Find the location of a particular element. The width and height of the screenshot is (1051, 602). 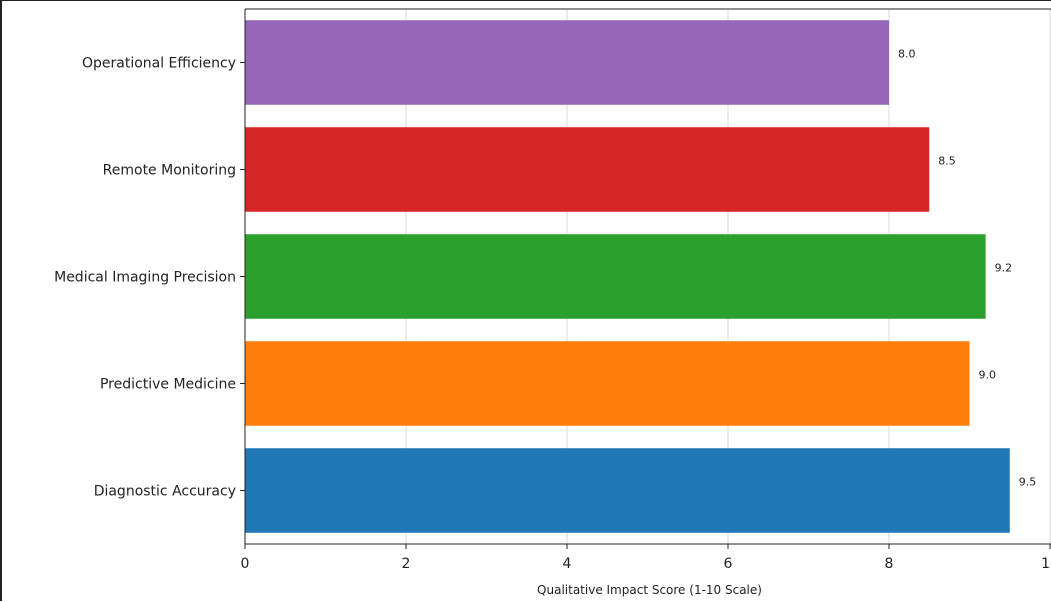

category-label: Operational Efficiency is located at coordinates (159, 64).